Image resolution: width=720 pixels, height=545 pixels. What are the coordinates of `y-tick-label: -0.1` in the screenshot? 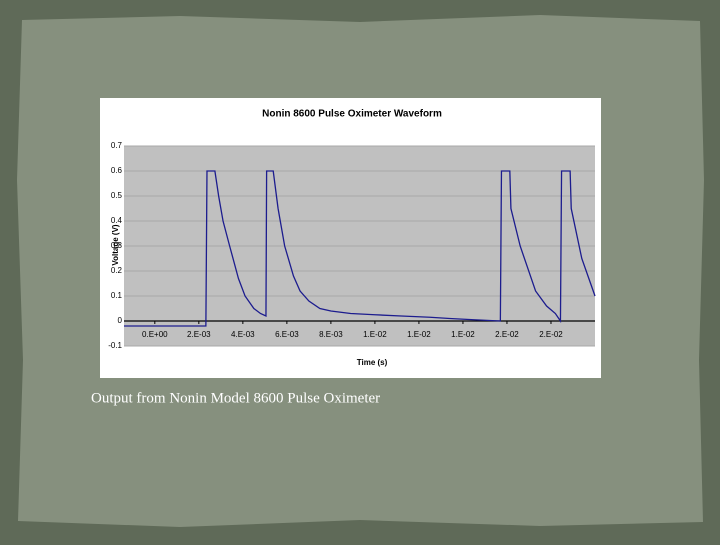 It's located at (115, 345).